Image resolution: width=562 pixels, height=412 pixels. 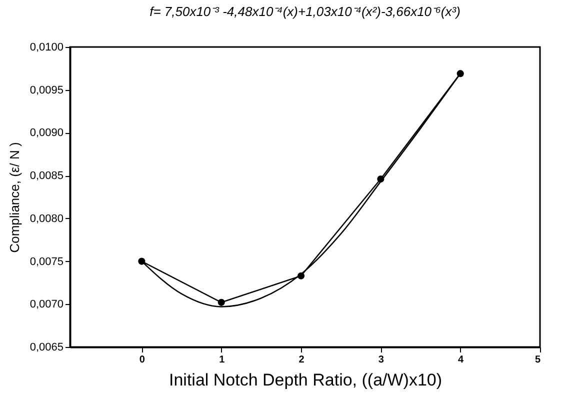 I want to click on x-tick-label: 1, so click(x=222, y=360).